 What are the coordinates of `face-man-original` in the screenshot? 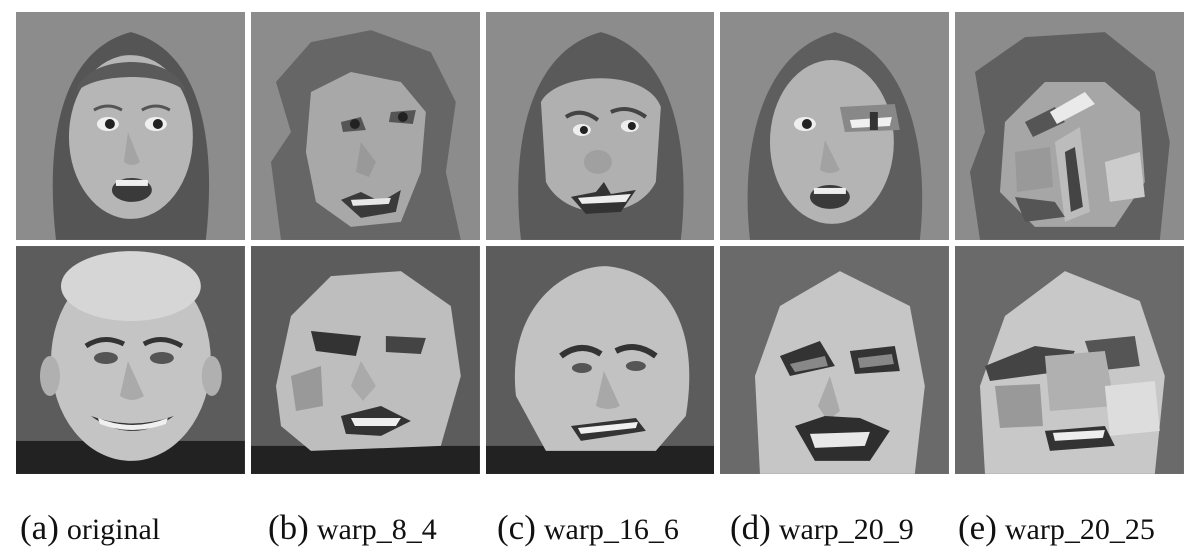 It's located at (130, 360).